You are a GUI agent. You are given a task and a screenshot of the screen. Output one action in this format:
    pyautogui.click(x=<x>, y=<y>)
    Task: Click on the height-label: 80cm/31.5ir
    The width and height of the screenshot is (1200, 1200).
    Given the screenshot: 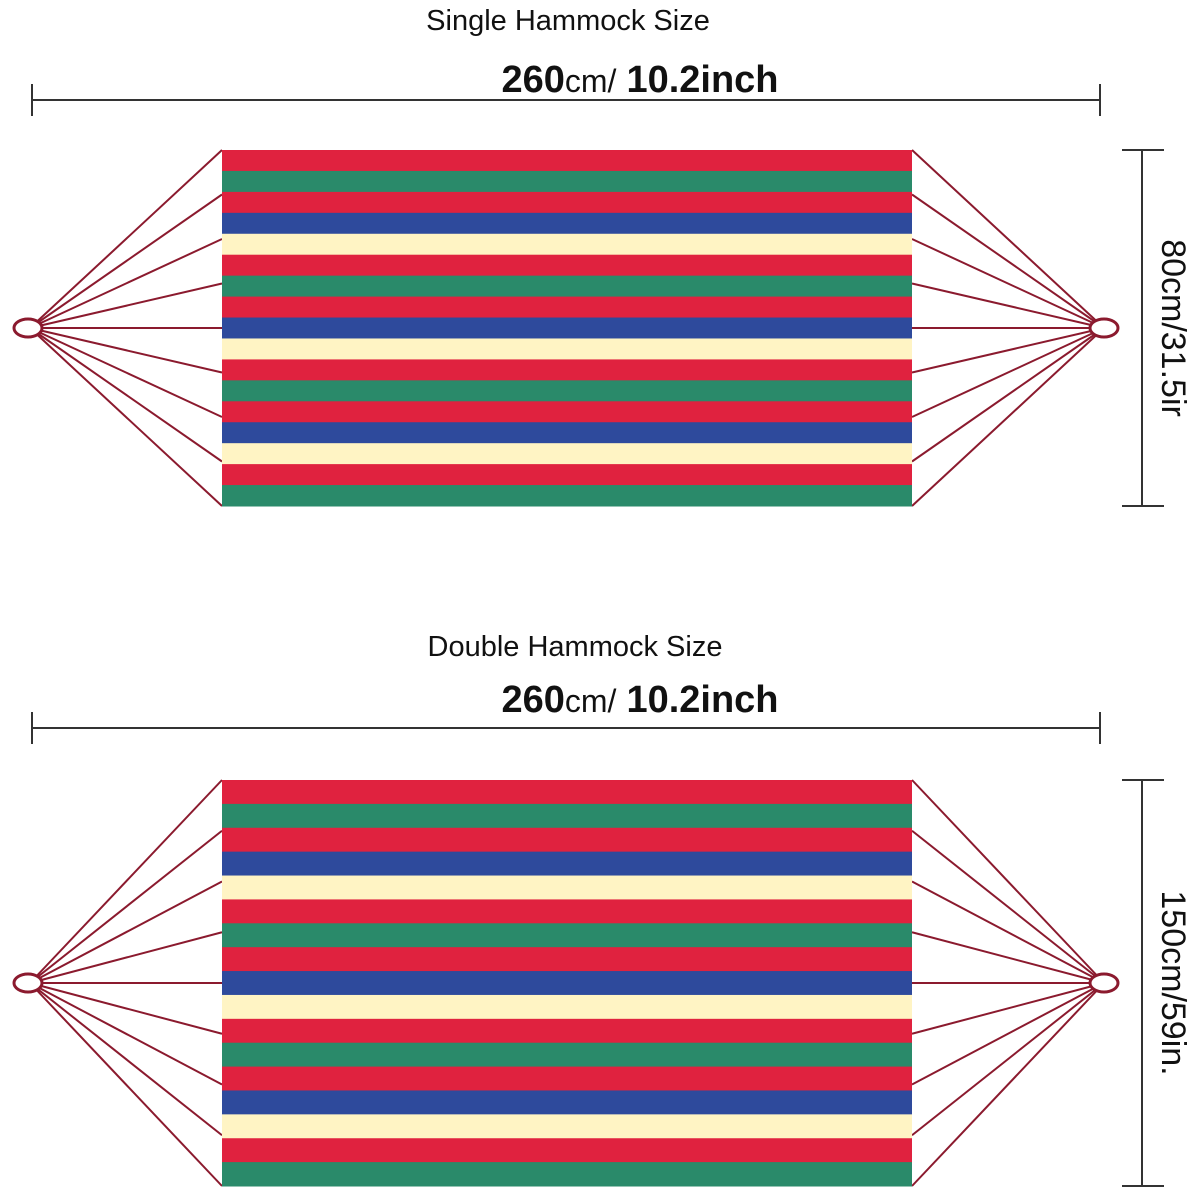 What is the action you would take?
    pyautogui.click(x=1173, y=328)
    